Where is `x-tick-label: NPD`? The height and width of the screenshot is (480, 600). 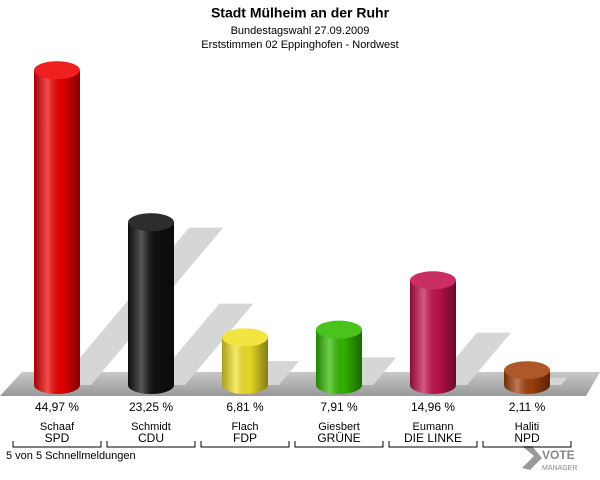 x-tick-label: NPD is located at coordinates (527, 438).